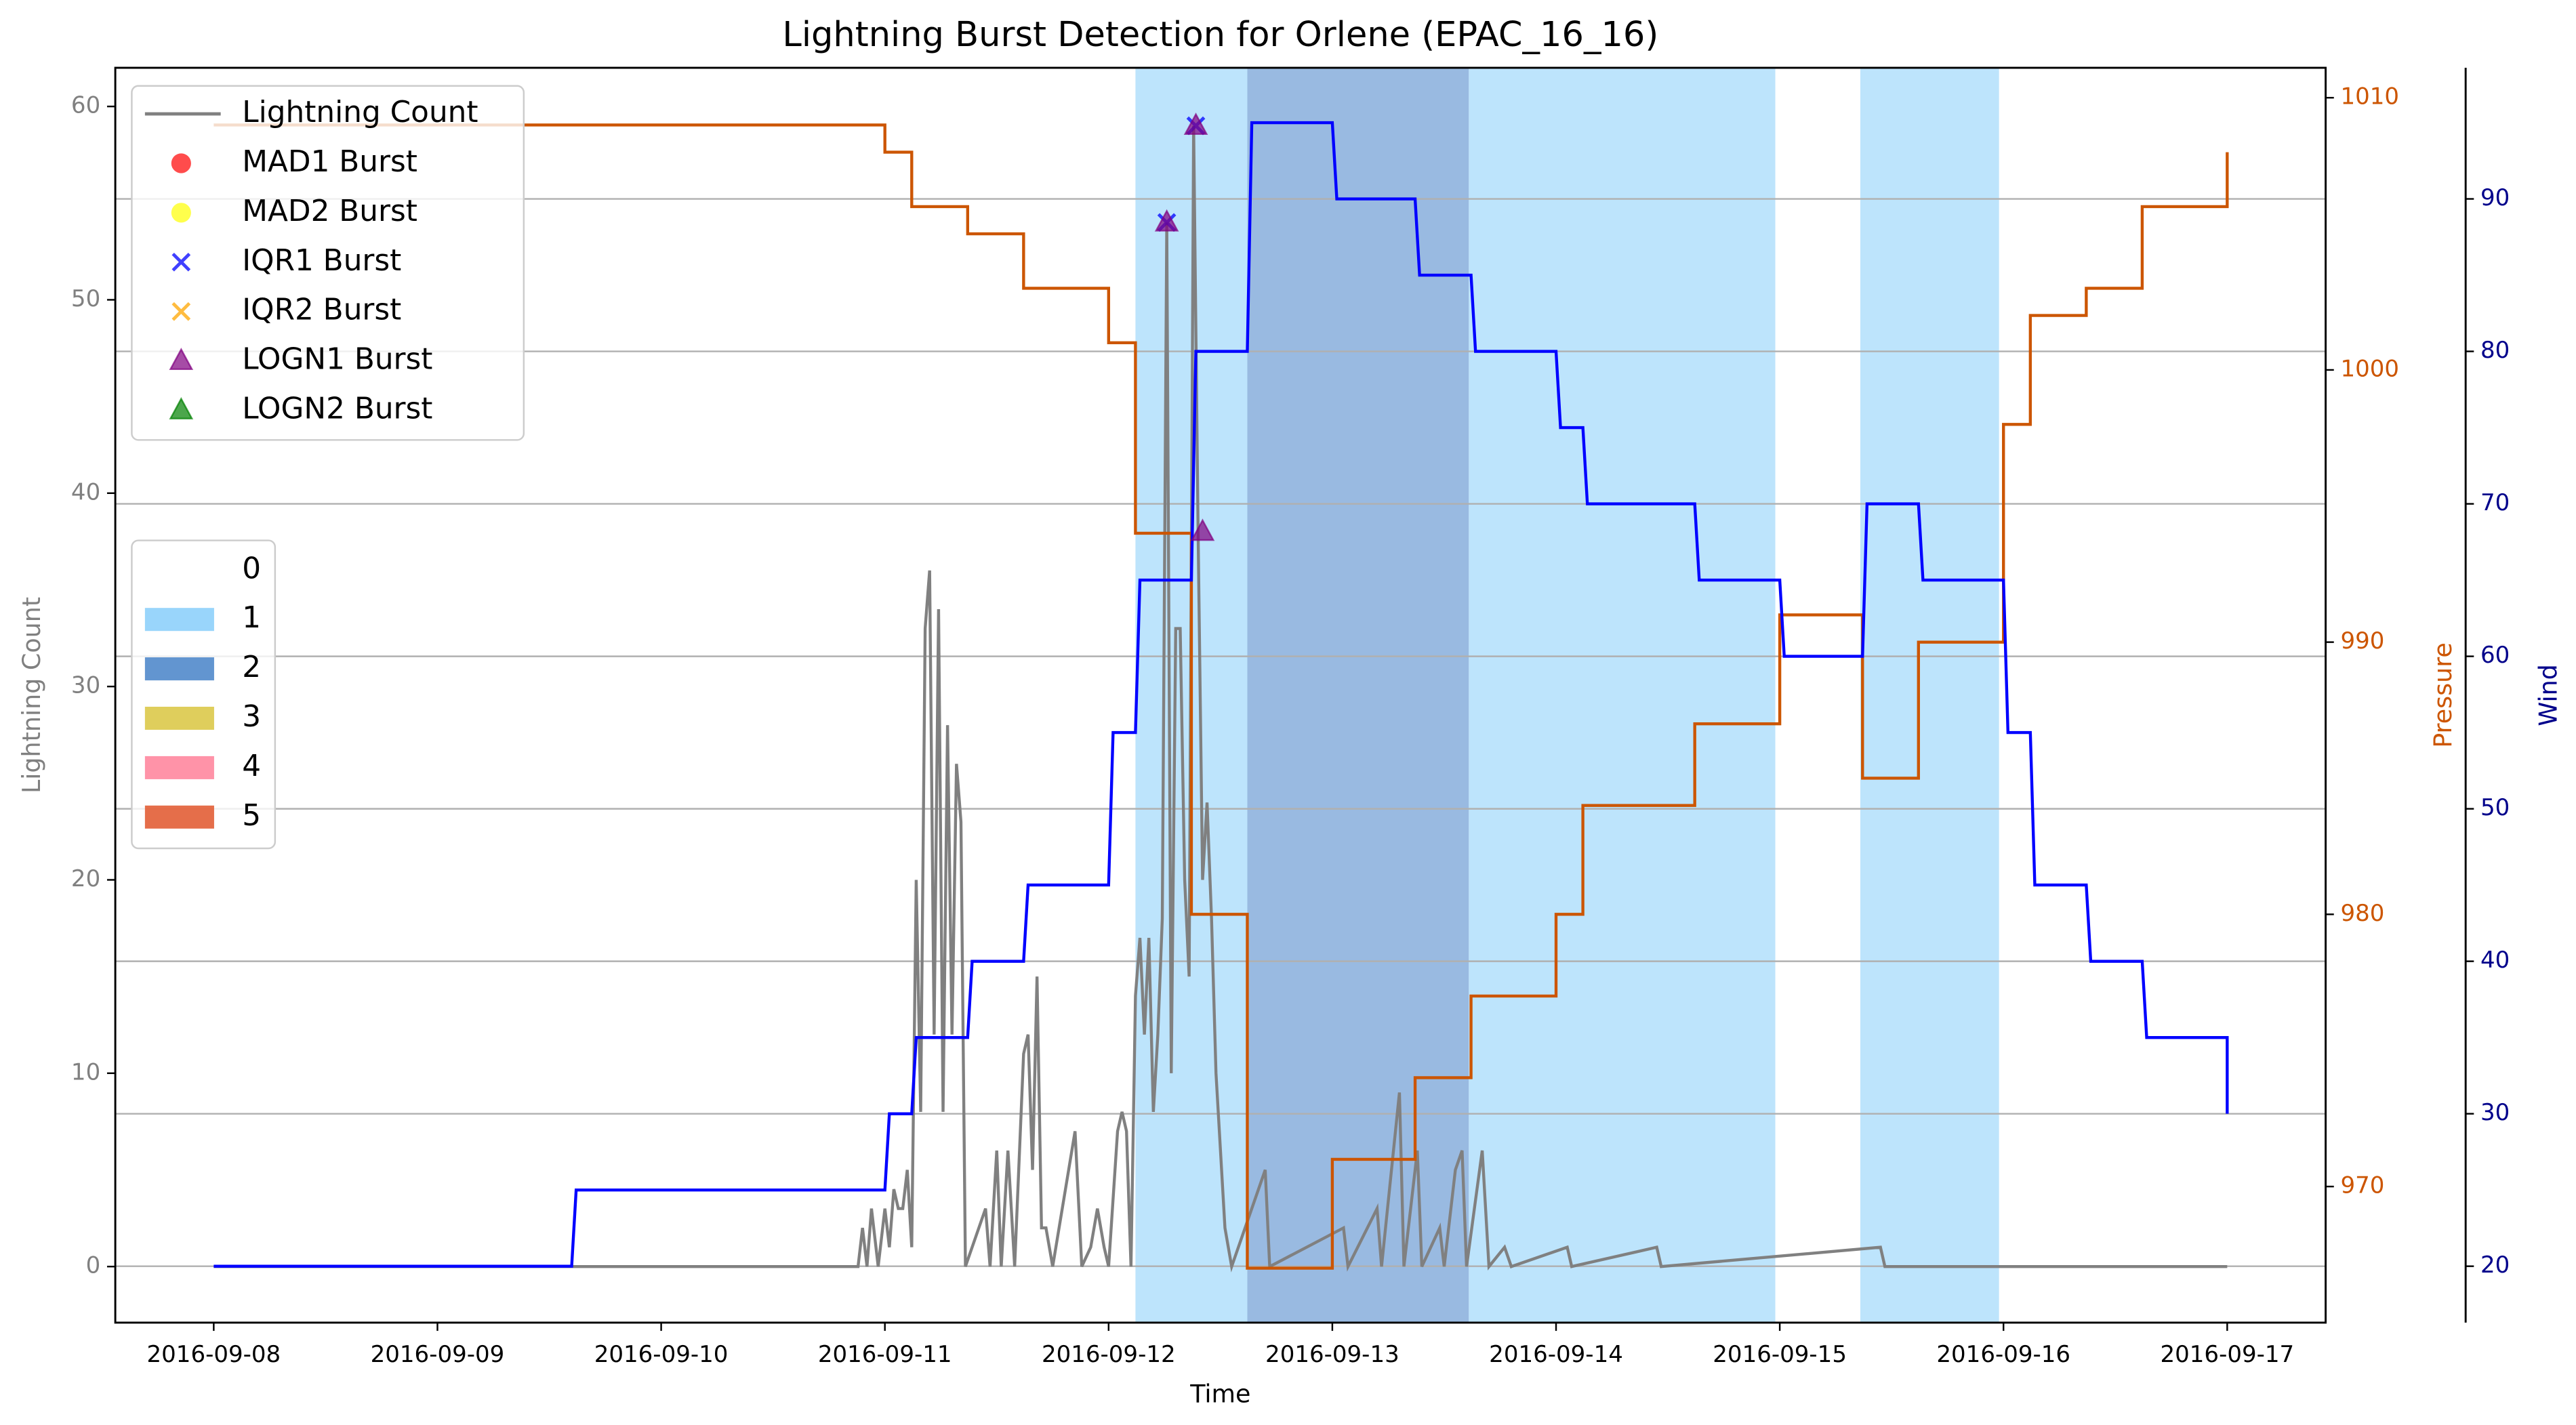 The image size is (2576, 1425). What do you see at coordinates (2495, 502) in the screenshot?
I see `y3-tick-label: 70` at bounding box center [2495, 502].